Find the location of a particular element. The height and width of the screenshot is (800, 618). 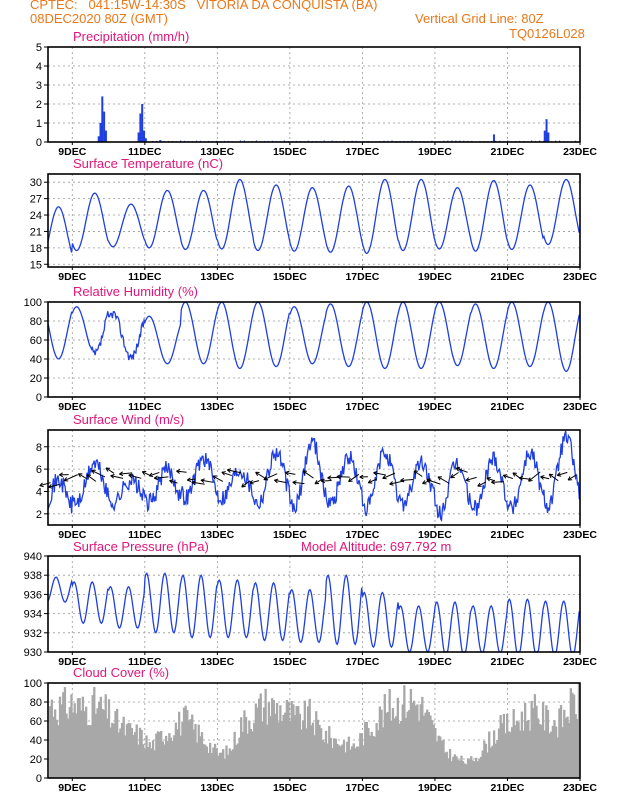

y-tick-label: 936 is located at coordinates (33, 595).